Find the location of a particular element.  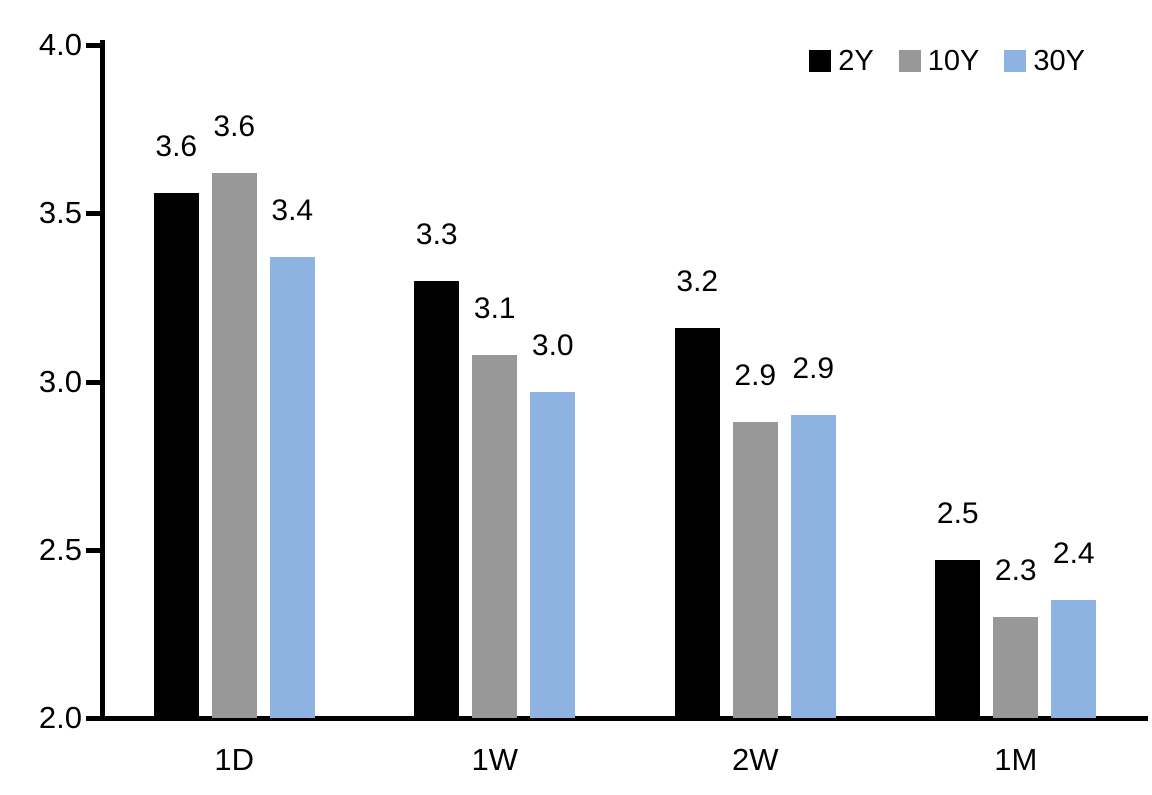

bar-30Y-1W is located at coordinates (553, 554).